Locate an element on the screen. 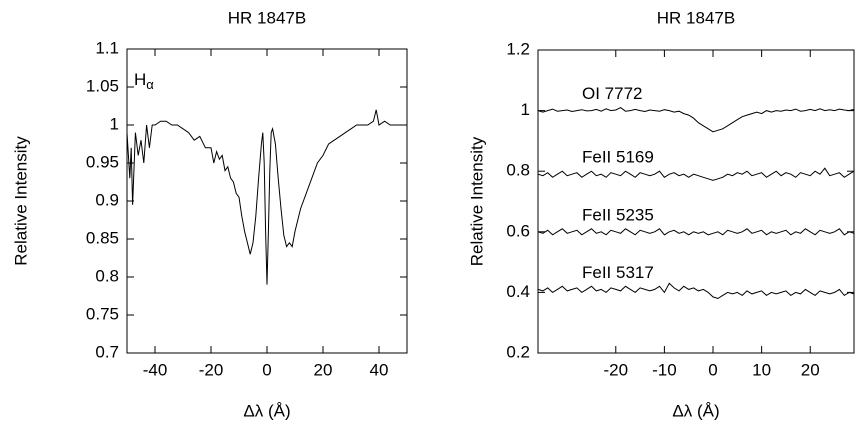 Image resolution: width=855 pixels, height=435 pixels. y-tick-label: 0.7 is located at coordinates (107, 351).